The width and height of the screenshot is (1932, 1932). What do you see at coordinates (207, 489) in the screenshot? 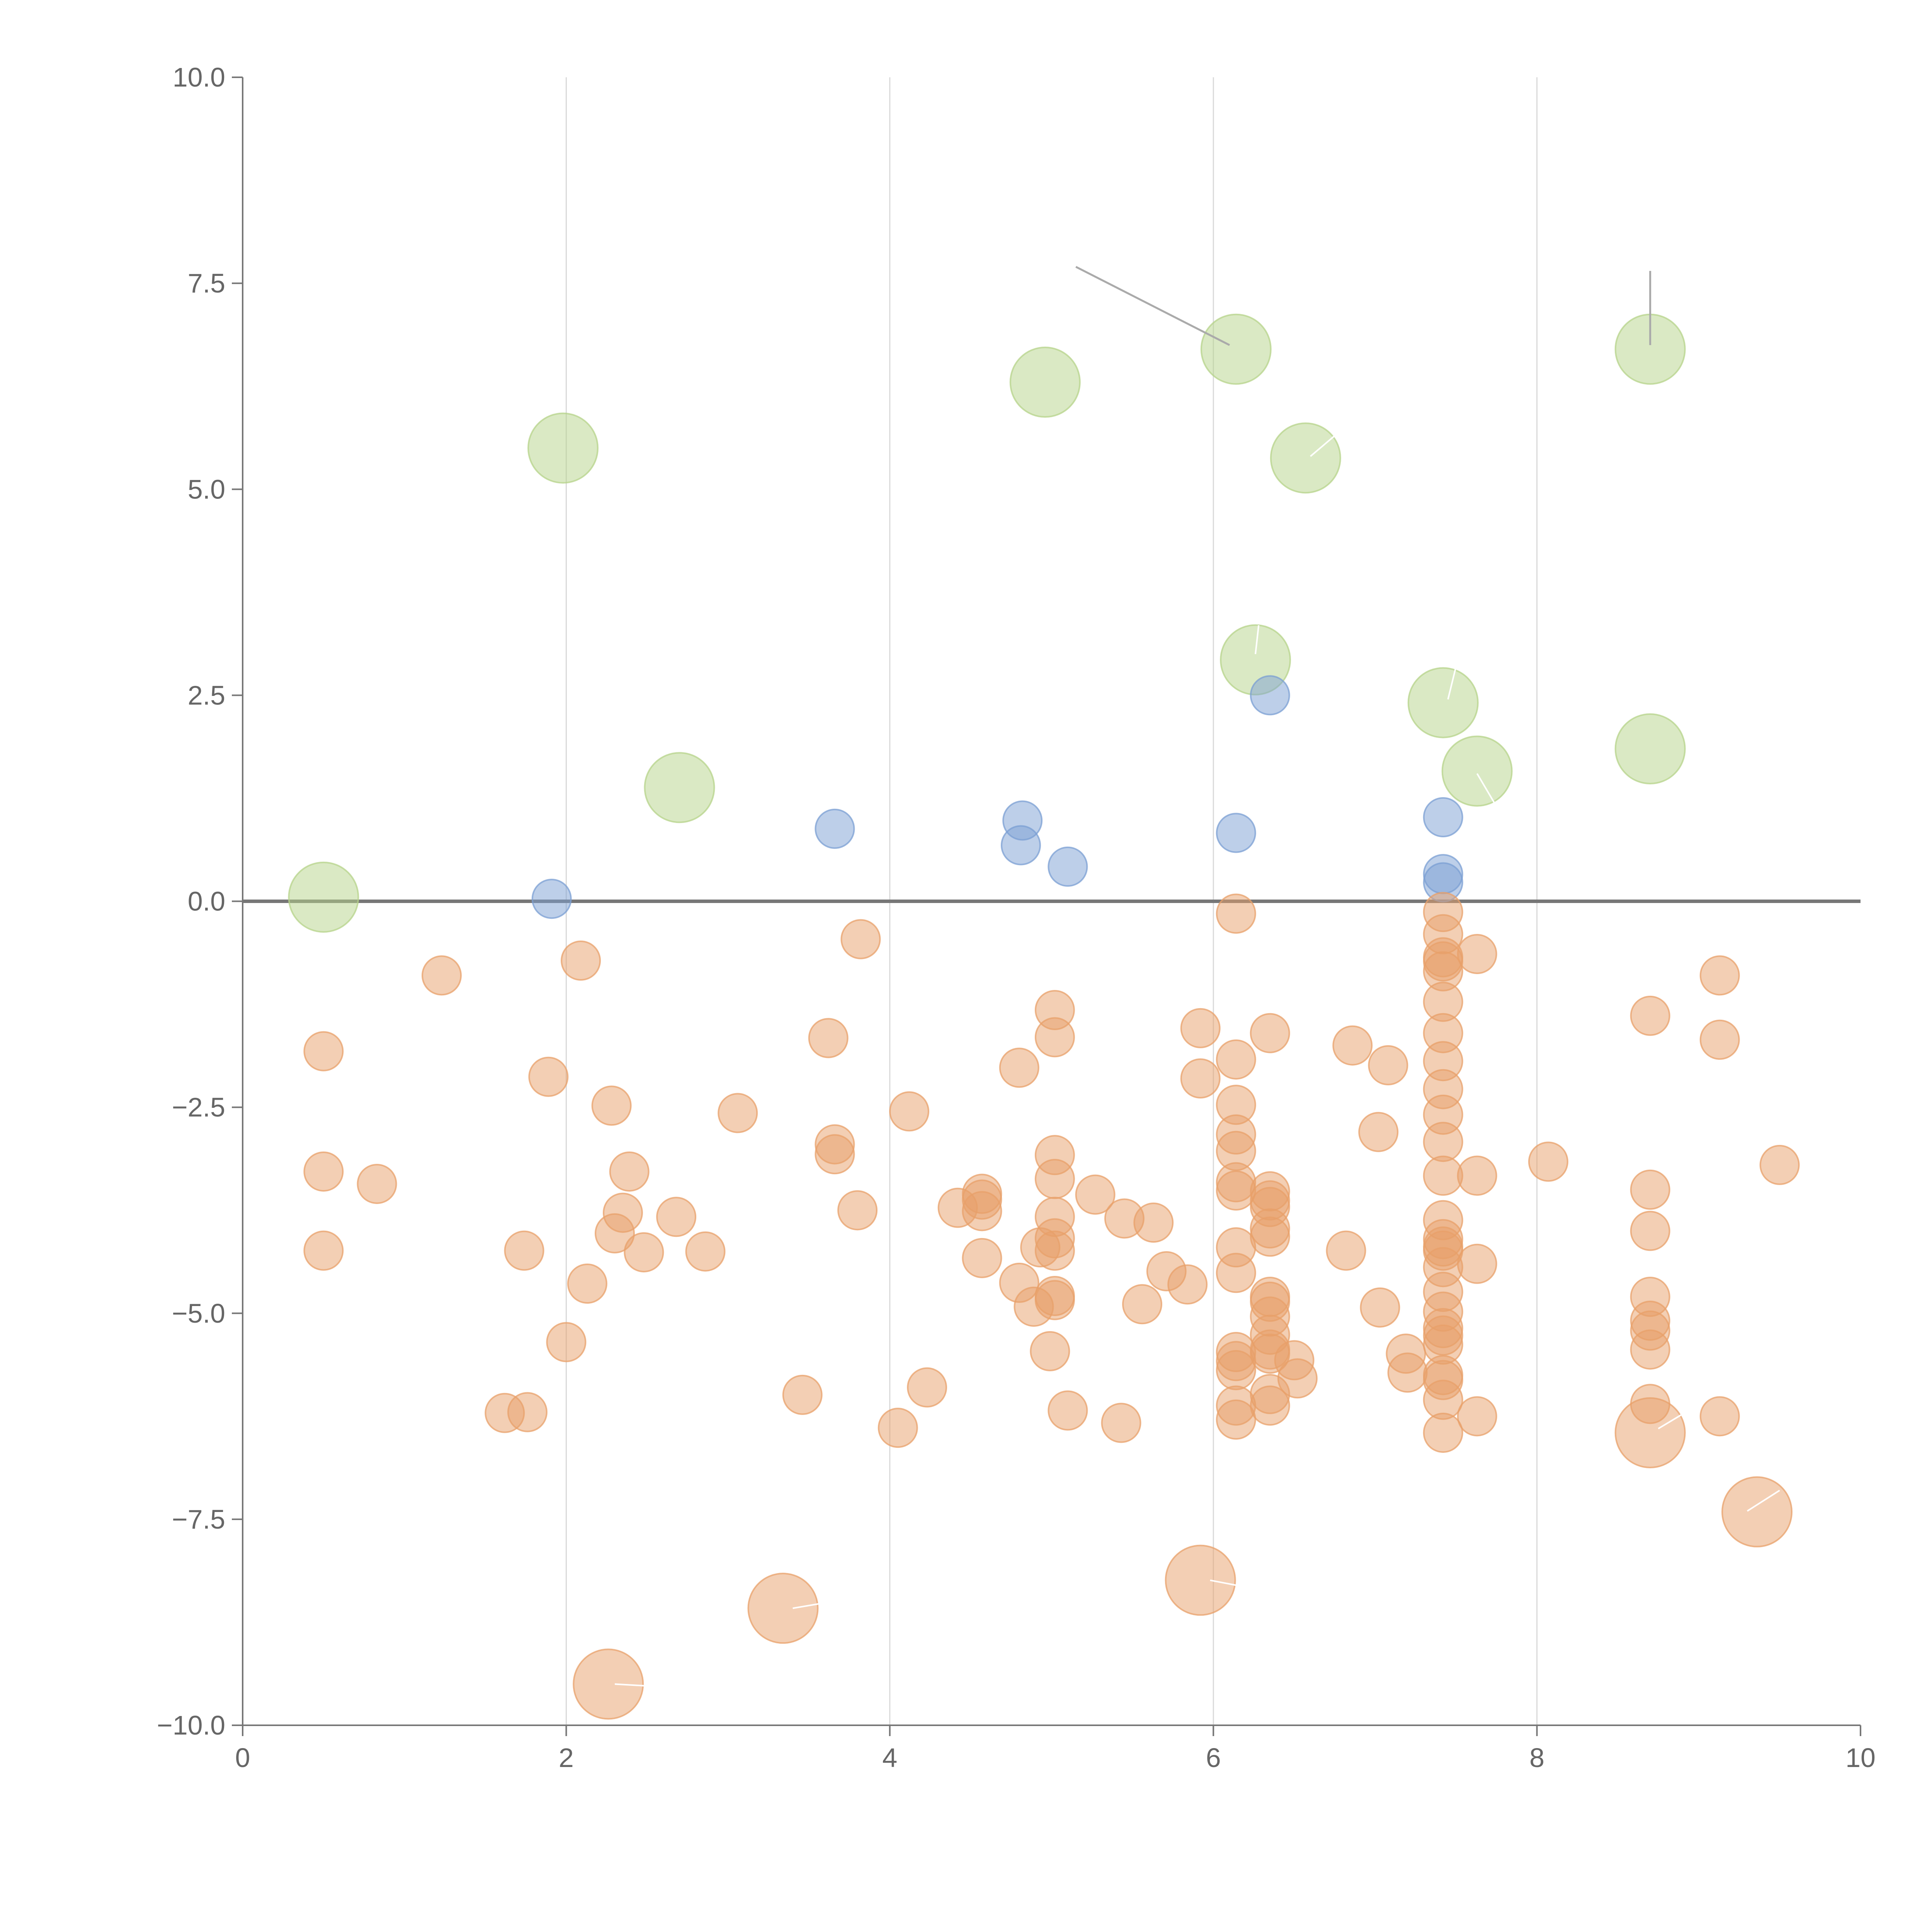
I see `y-tick-label: 5.0` at bounding box center [207, 489].